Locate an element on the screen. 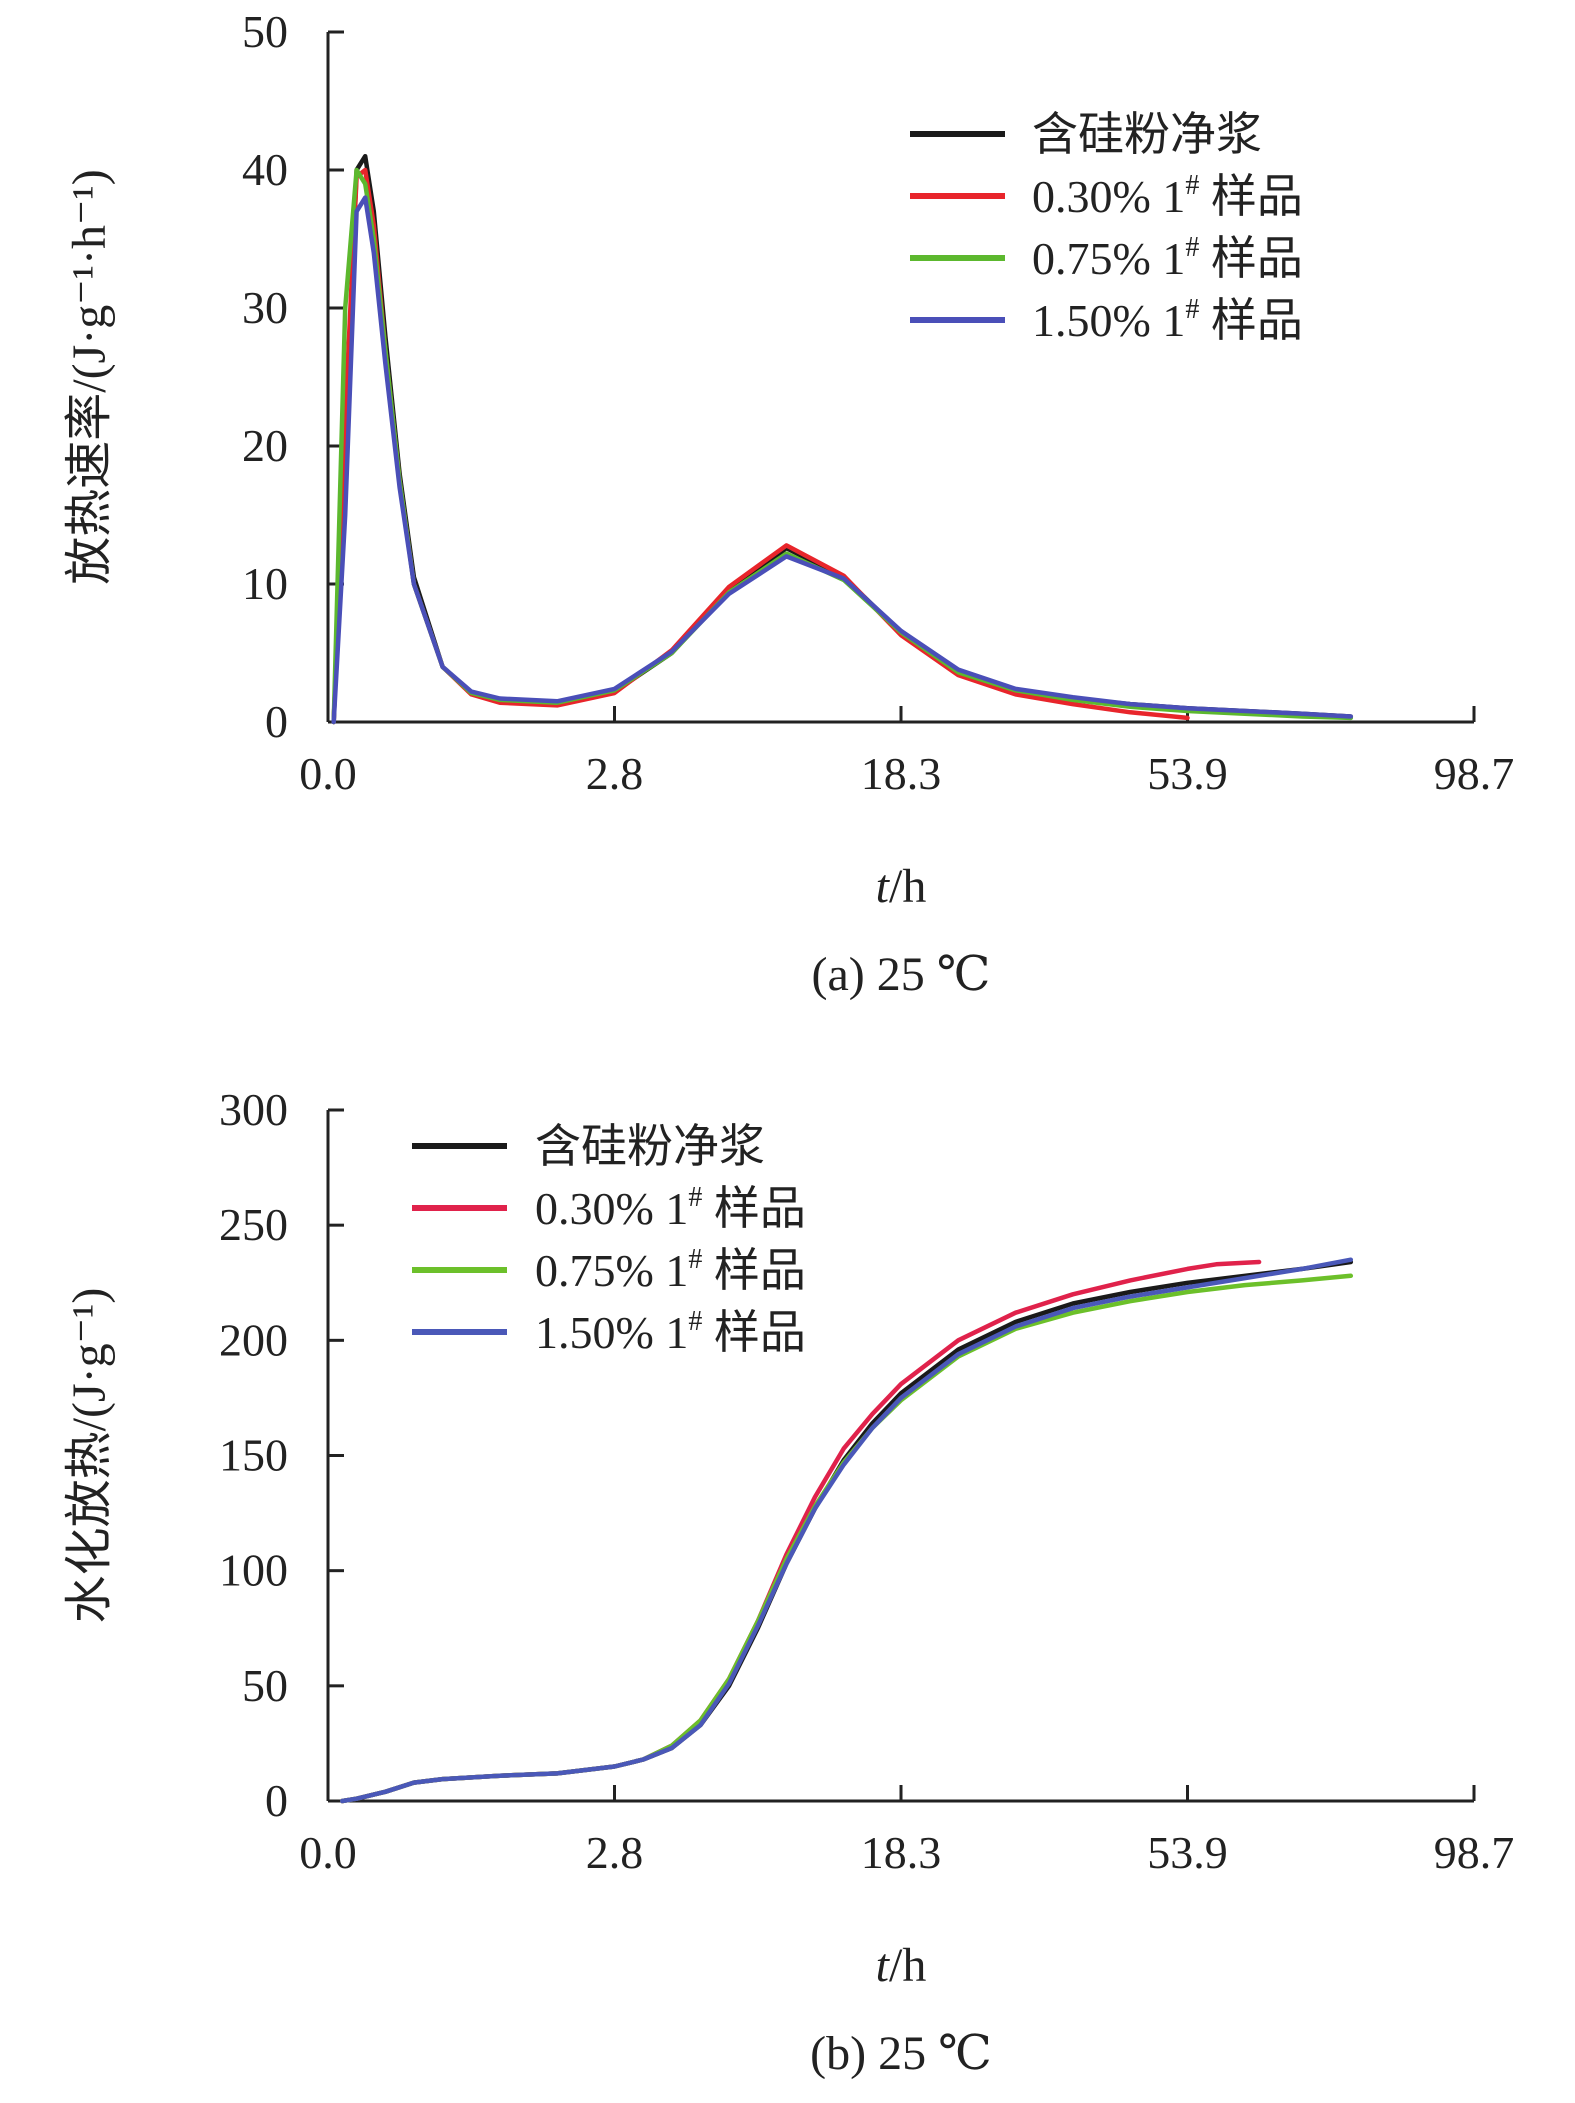 This screenshot has width=1575, height=2103. chart-caption: (a) 25 ℃ is located at coordinates (901, 974).